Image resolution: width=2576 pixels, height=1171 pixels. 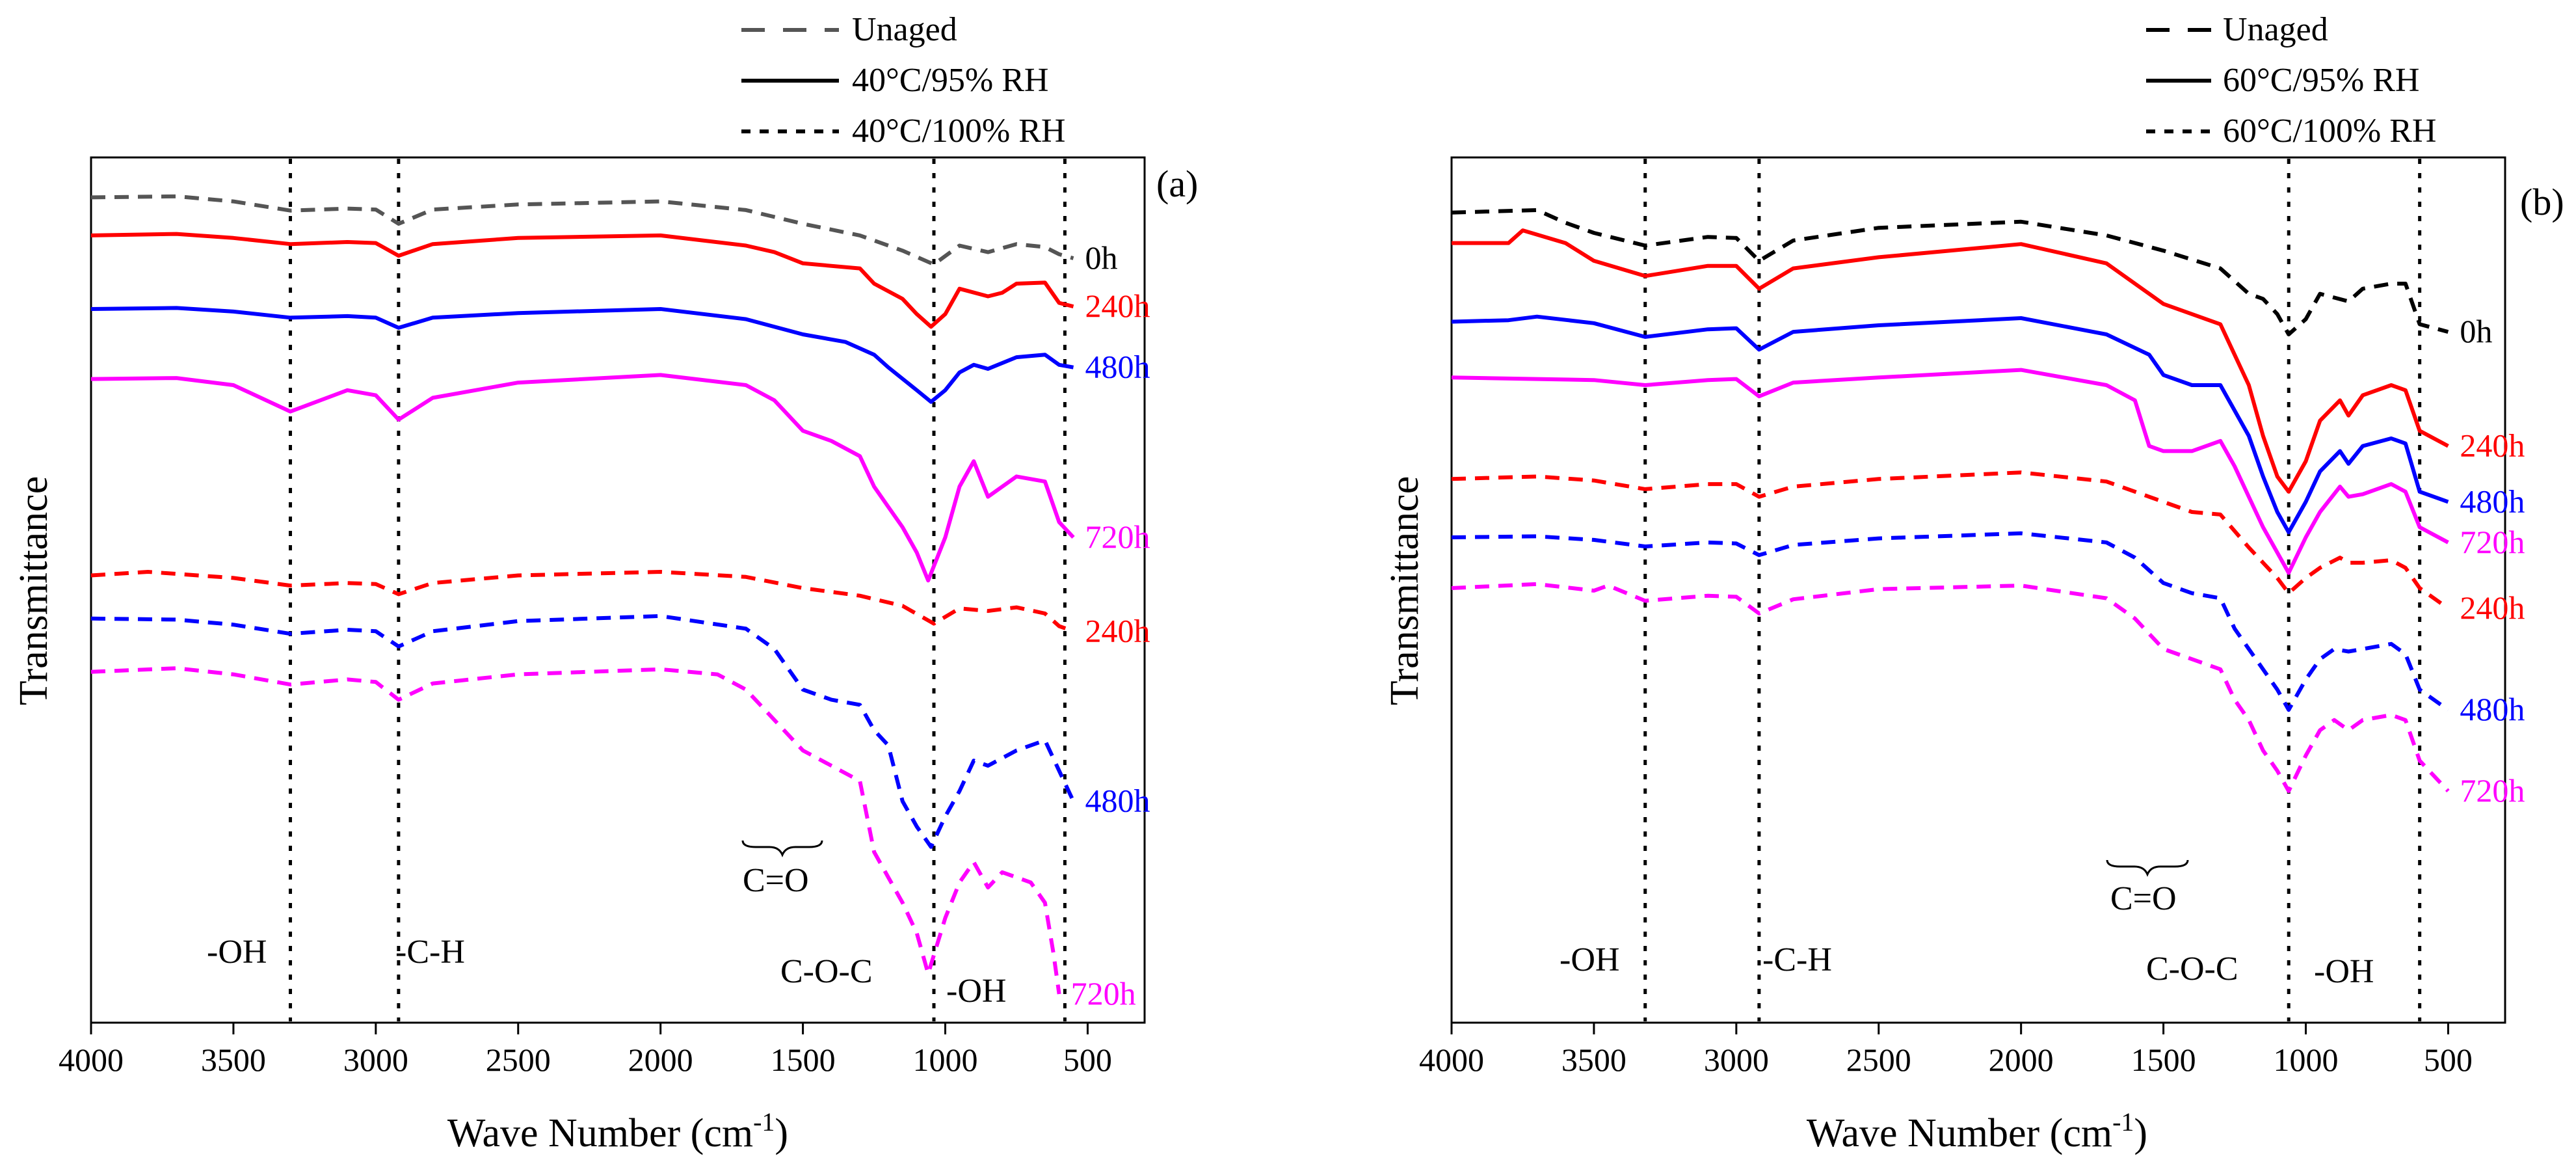 What do you see at coordinates (1589, 959) in the screenshot?
I see `annotation-b-oh: -OH` at bounding box center [1589, 959].